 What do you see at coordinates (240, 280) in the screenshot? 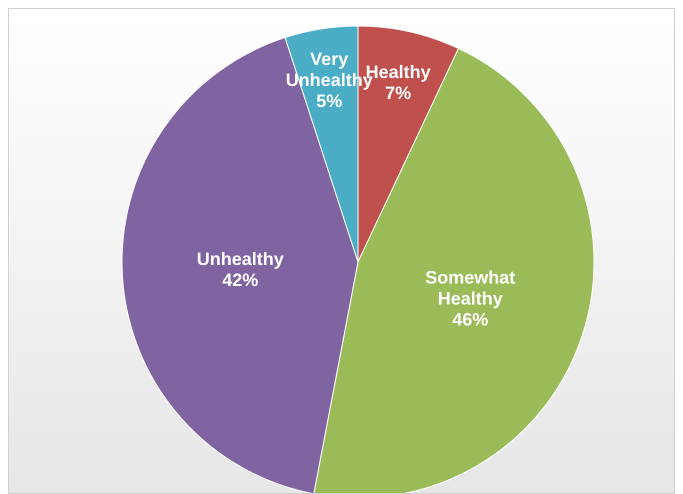
I see `data-label: 42%` at bounding box center [240, 280].